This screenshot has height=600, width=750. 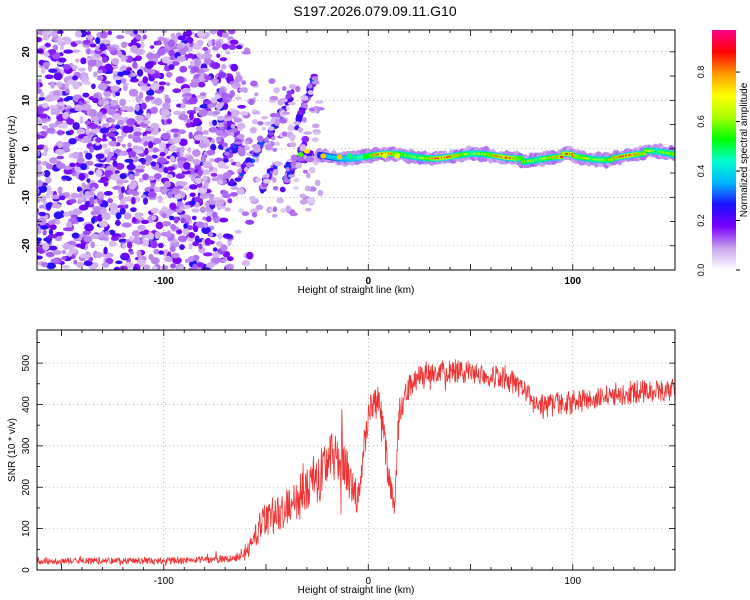 I want to click on snr-y-tick-label: 400, so click(x=26, y=404).